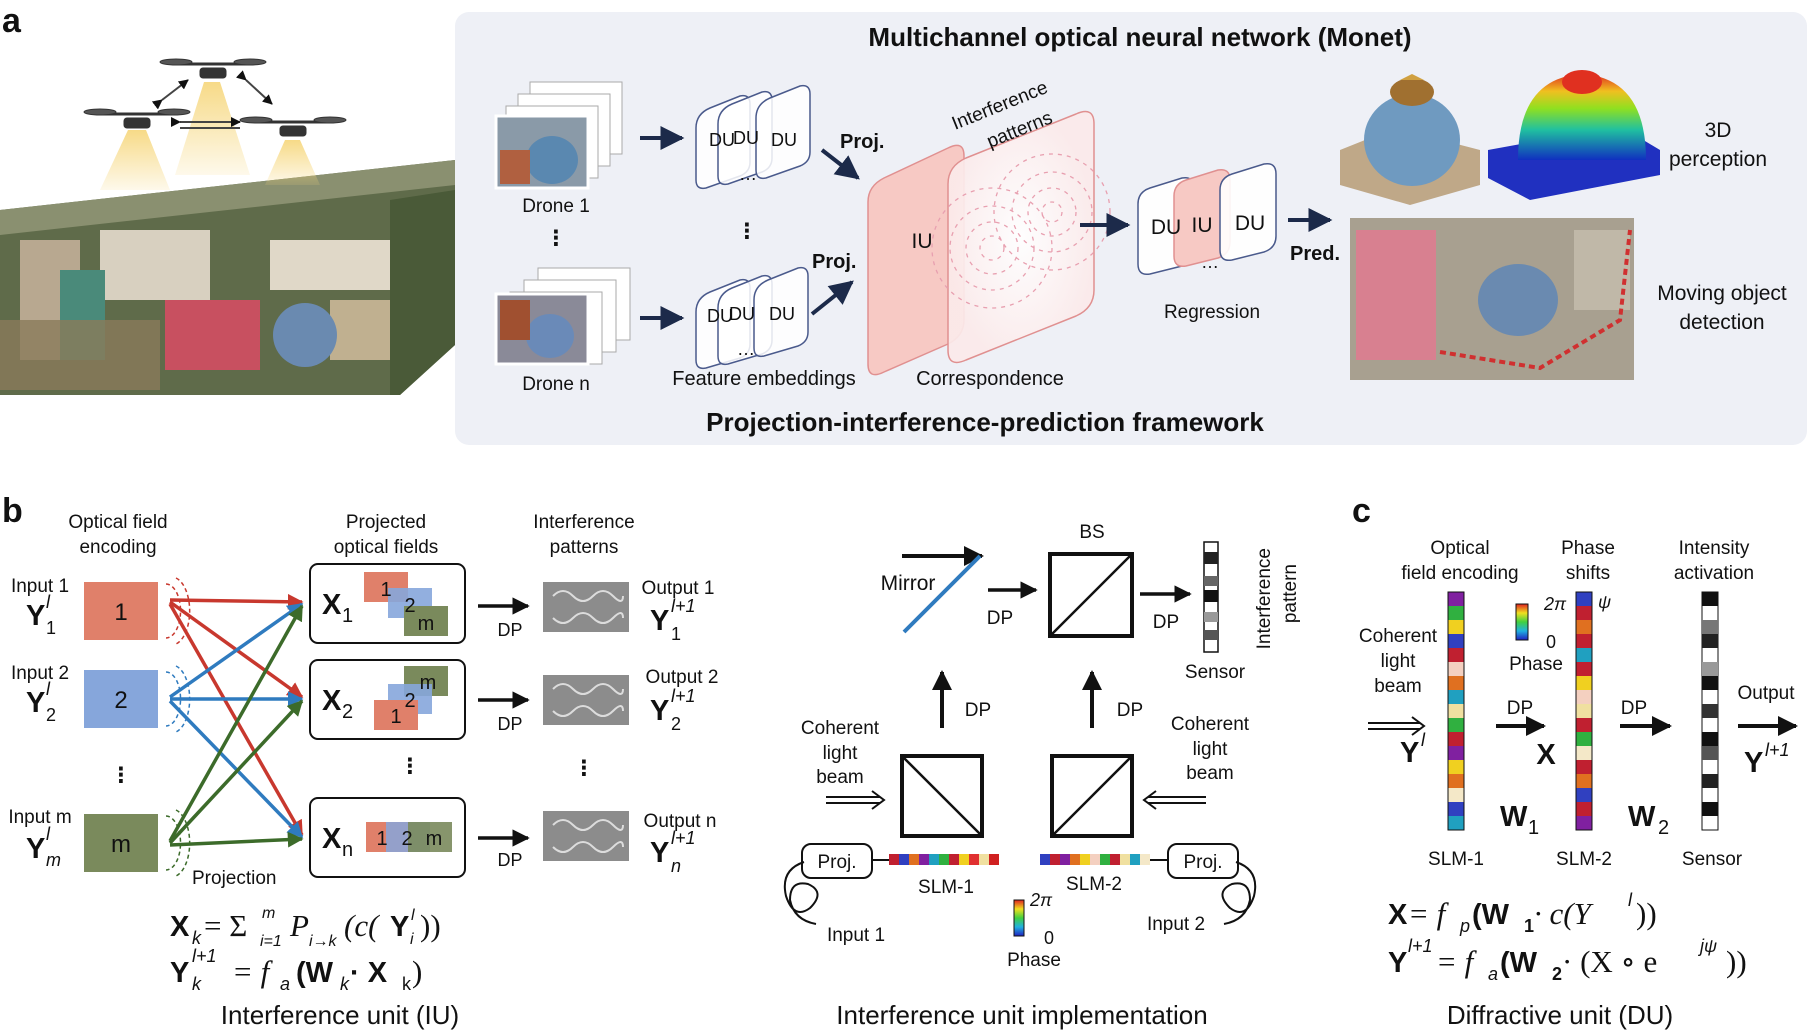  Describe the element at coordinates (1777, 750) in the screenshot. I see `output-superscript: l+1` at that location.